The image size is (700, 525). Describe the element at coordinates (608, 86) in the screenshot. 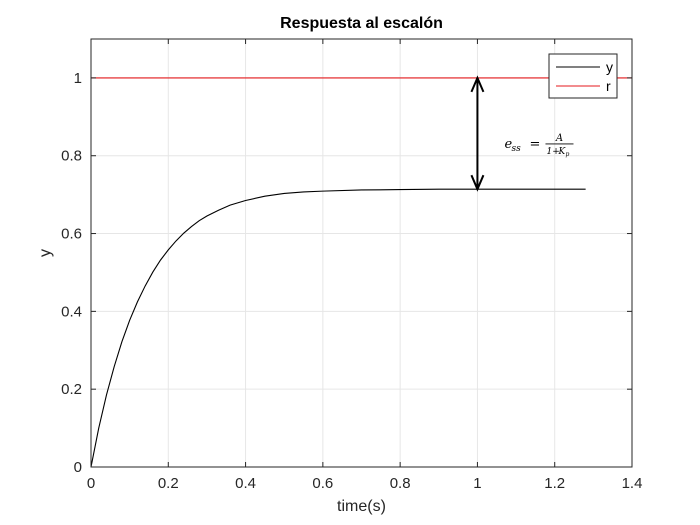

I see `legend-label-r: r` at that location.